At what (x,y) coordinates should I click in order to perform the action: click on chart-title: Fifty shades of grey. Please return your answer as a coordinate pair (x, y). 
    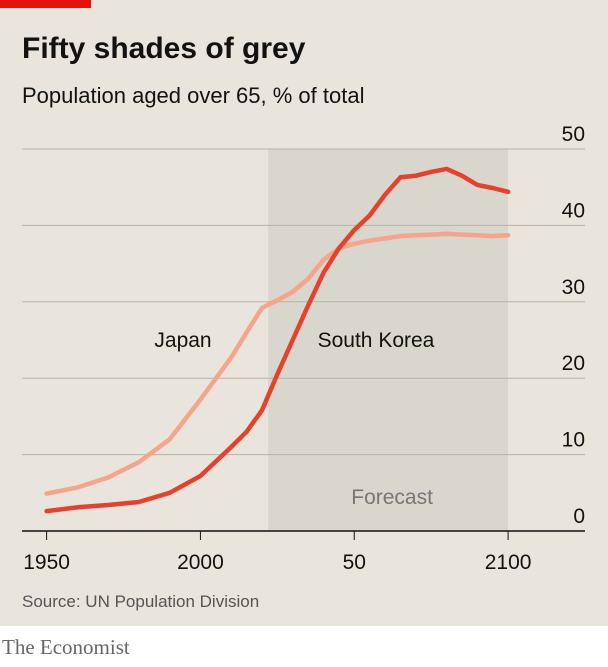
    Looking at the image, I should click on (164, 48).